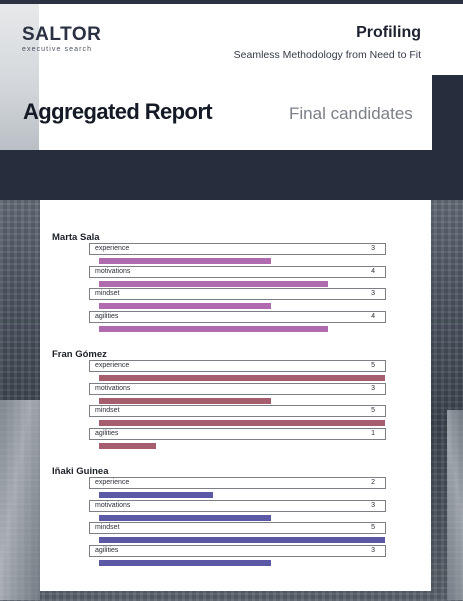 The image size is (463, 601). I want to click on metric-frame: experience 2, so click(237, 483).